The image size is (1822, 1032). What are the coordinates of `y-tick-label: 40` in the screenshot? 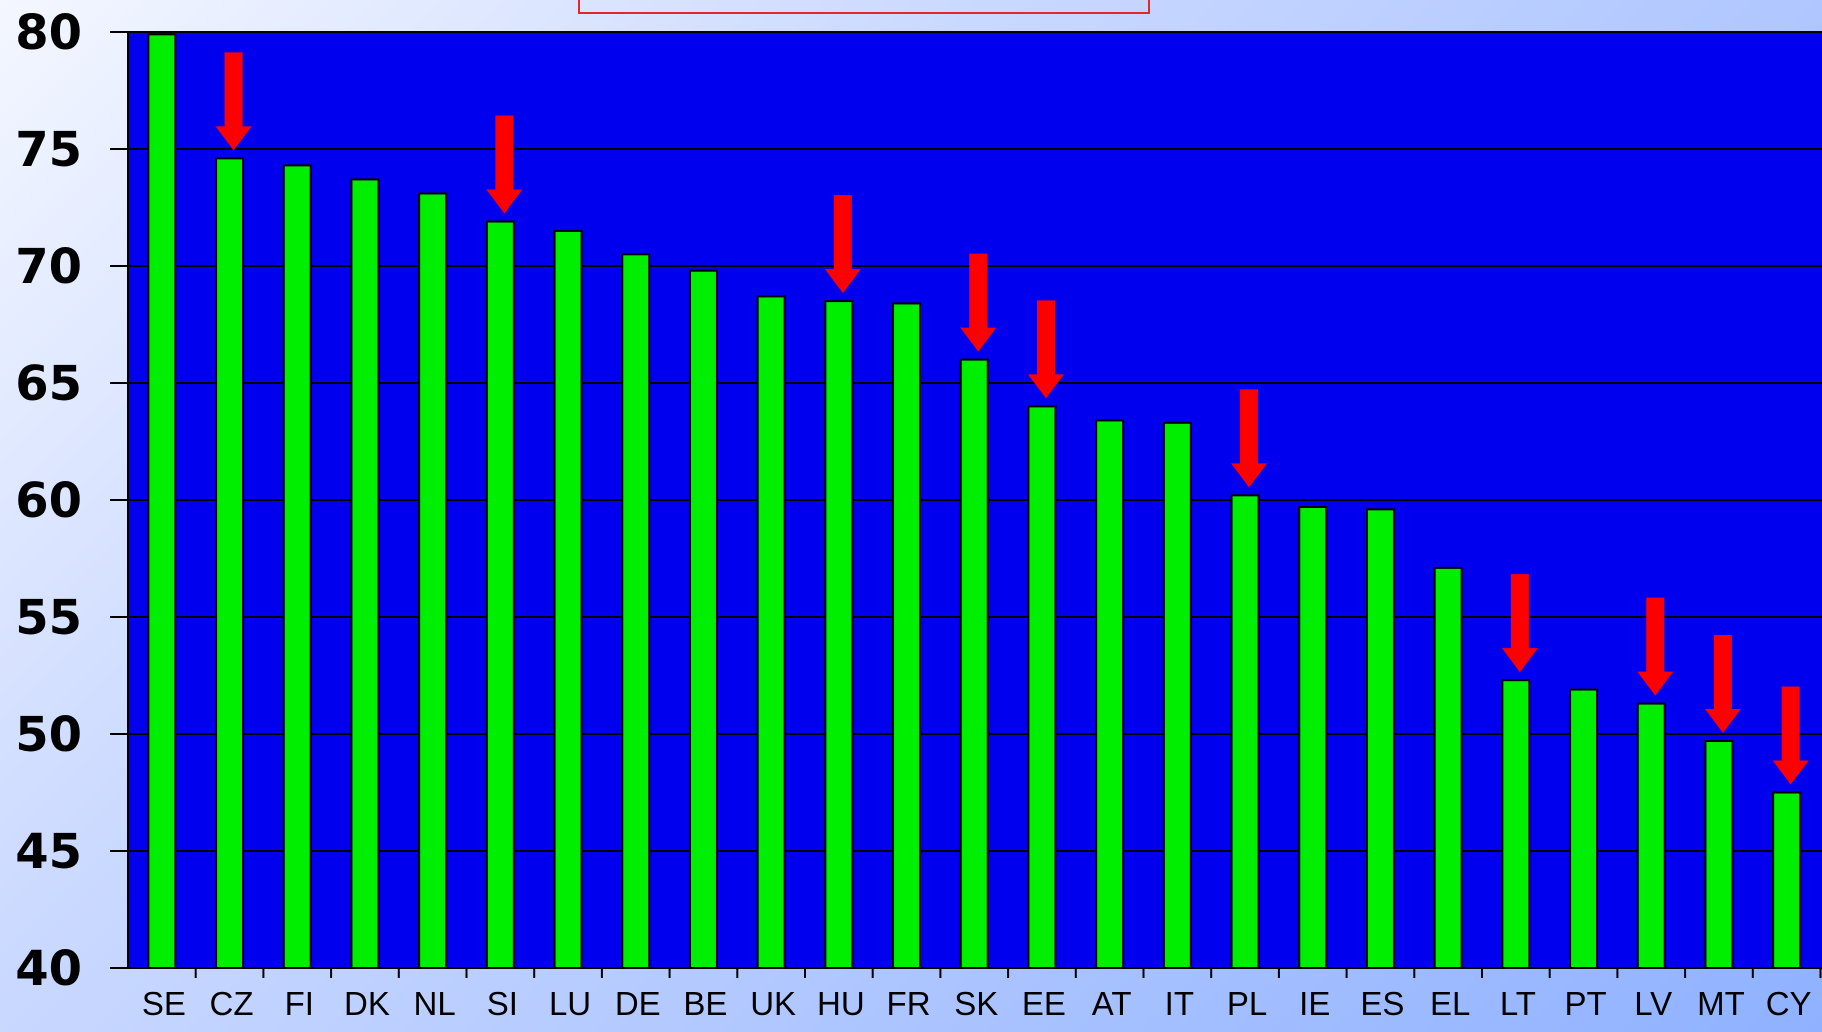 It's located at (48, 969).